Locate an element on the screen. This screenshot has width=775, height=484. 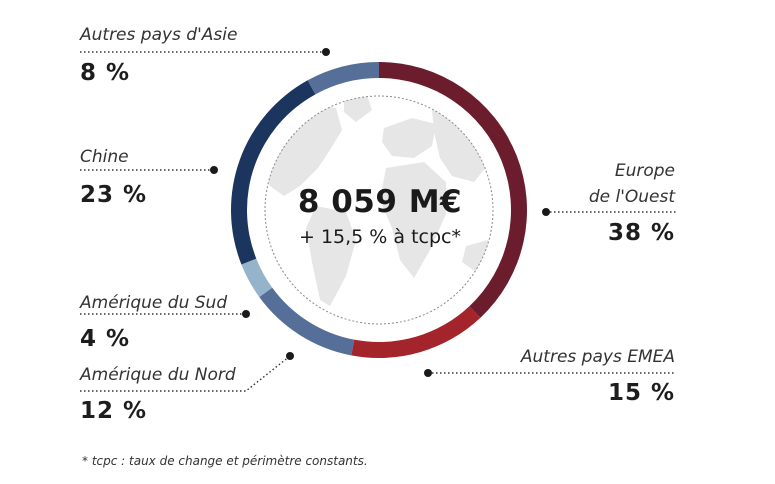
center-growth-subtitle: + 15,5 % à tcpc* is located at coordinates (380, 237).